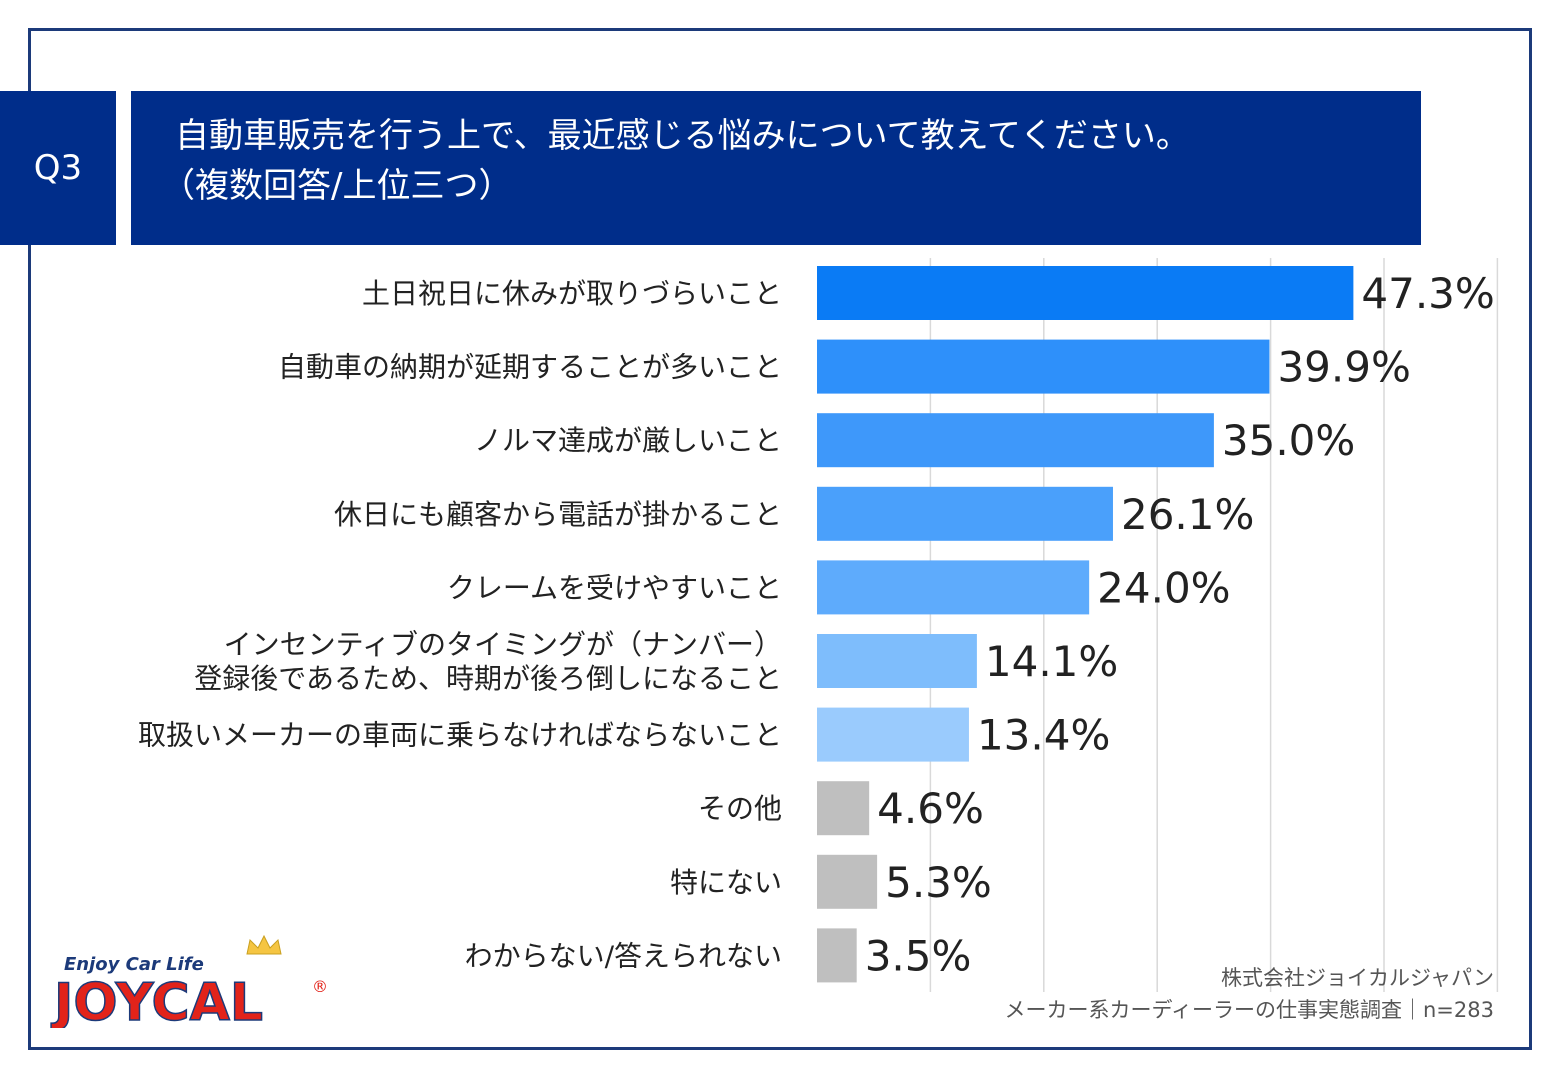  What do you see at coordinates (460, 735) in the screenshot?
I see `category-label: 取扱いメーカーの車両に乗らなければならないこと` at bounding box center [460, 735].